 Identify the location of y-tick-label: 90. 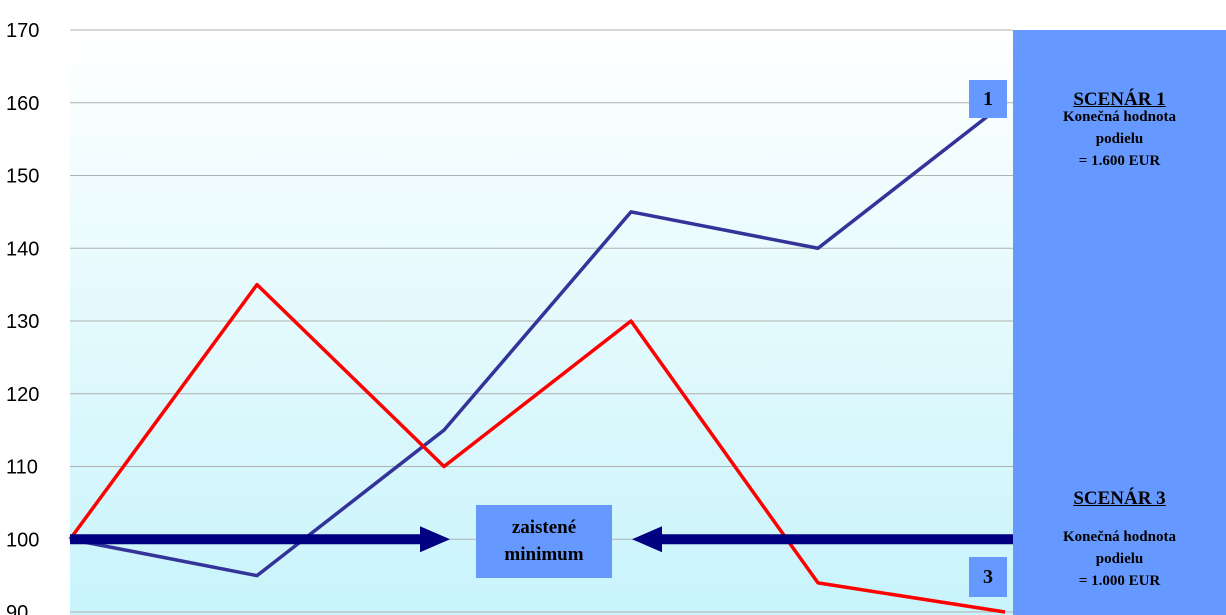
(17, 608).